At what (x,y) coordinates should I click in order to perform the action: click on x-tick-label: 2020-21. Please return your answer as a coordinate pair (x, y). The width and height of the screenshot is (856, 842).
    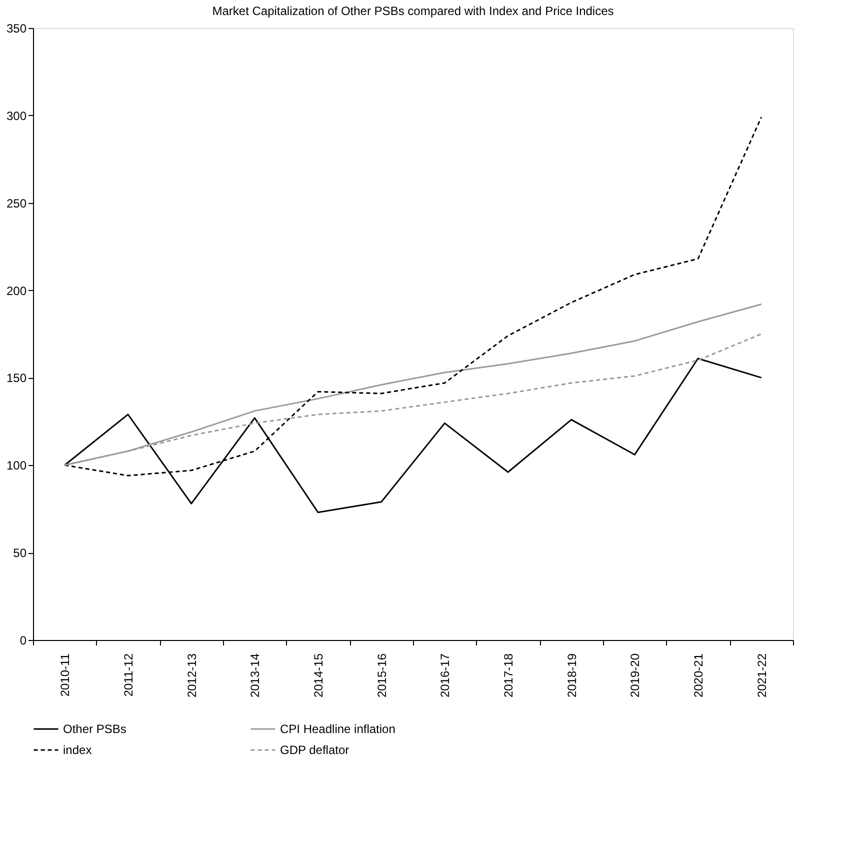
    Looking at the image, I should click on (699, 675).